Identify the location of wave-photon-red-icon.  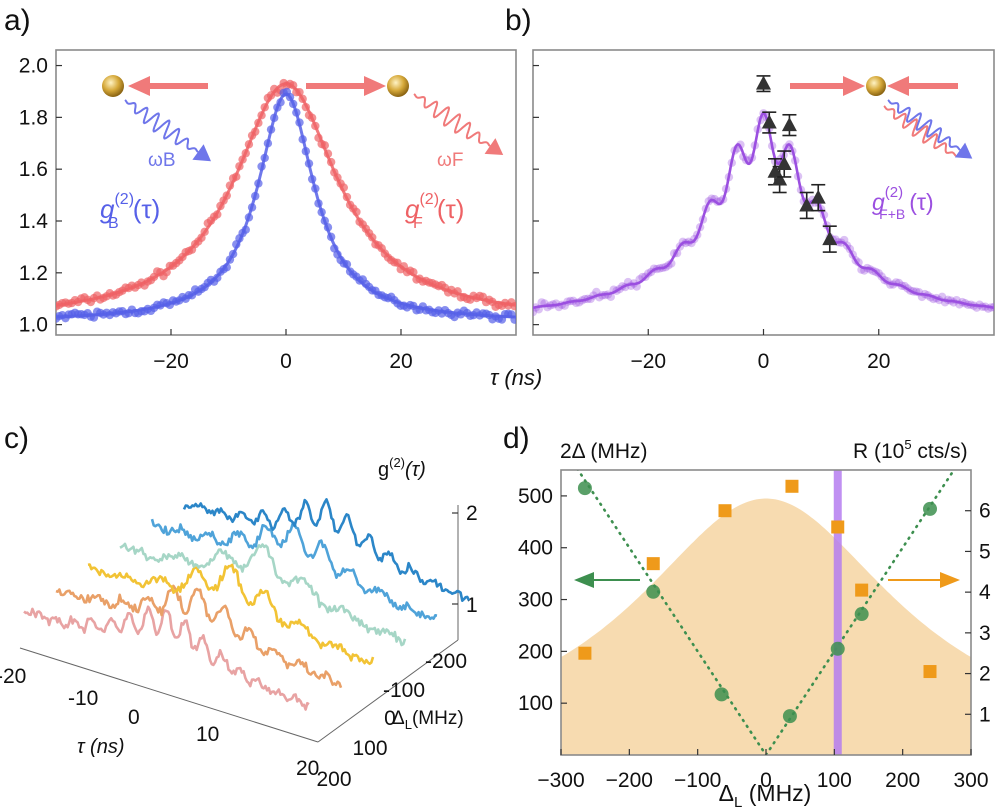
(452, 120).